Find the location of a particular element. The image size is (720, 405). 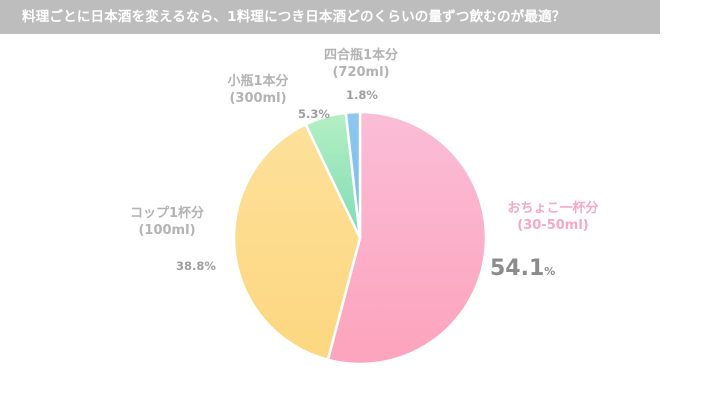

percent-value: 54.1 is located at coordinates (517, 268).